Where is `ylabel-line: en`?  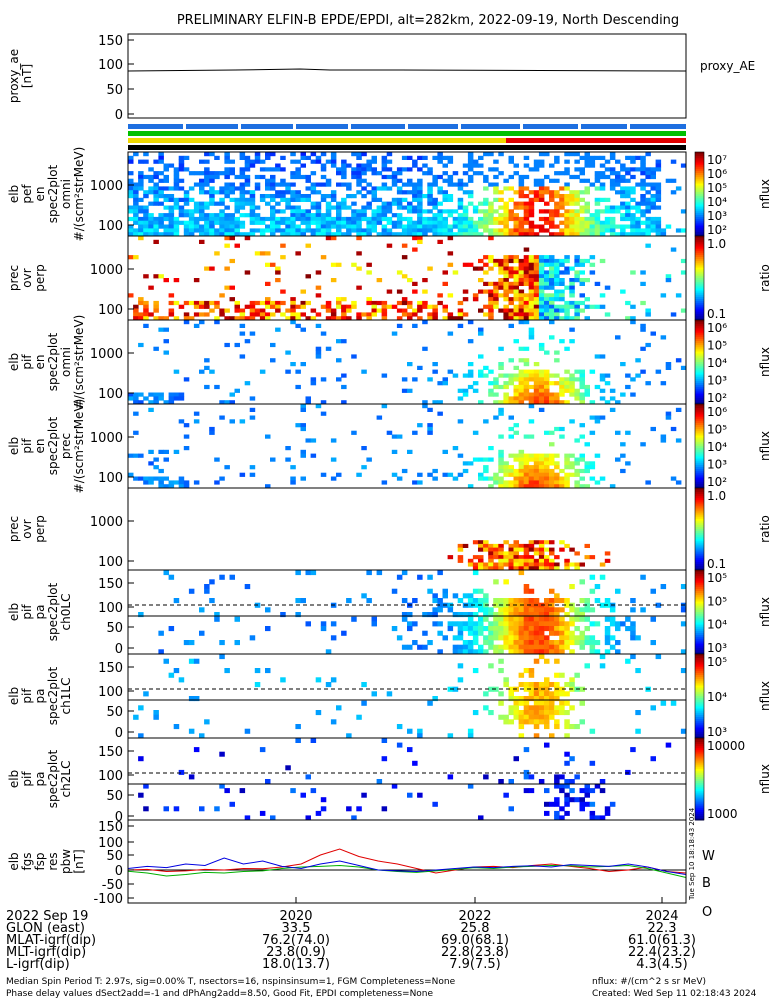
ylabel-line: en is located at coordinates (40, 362).